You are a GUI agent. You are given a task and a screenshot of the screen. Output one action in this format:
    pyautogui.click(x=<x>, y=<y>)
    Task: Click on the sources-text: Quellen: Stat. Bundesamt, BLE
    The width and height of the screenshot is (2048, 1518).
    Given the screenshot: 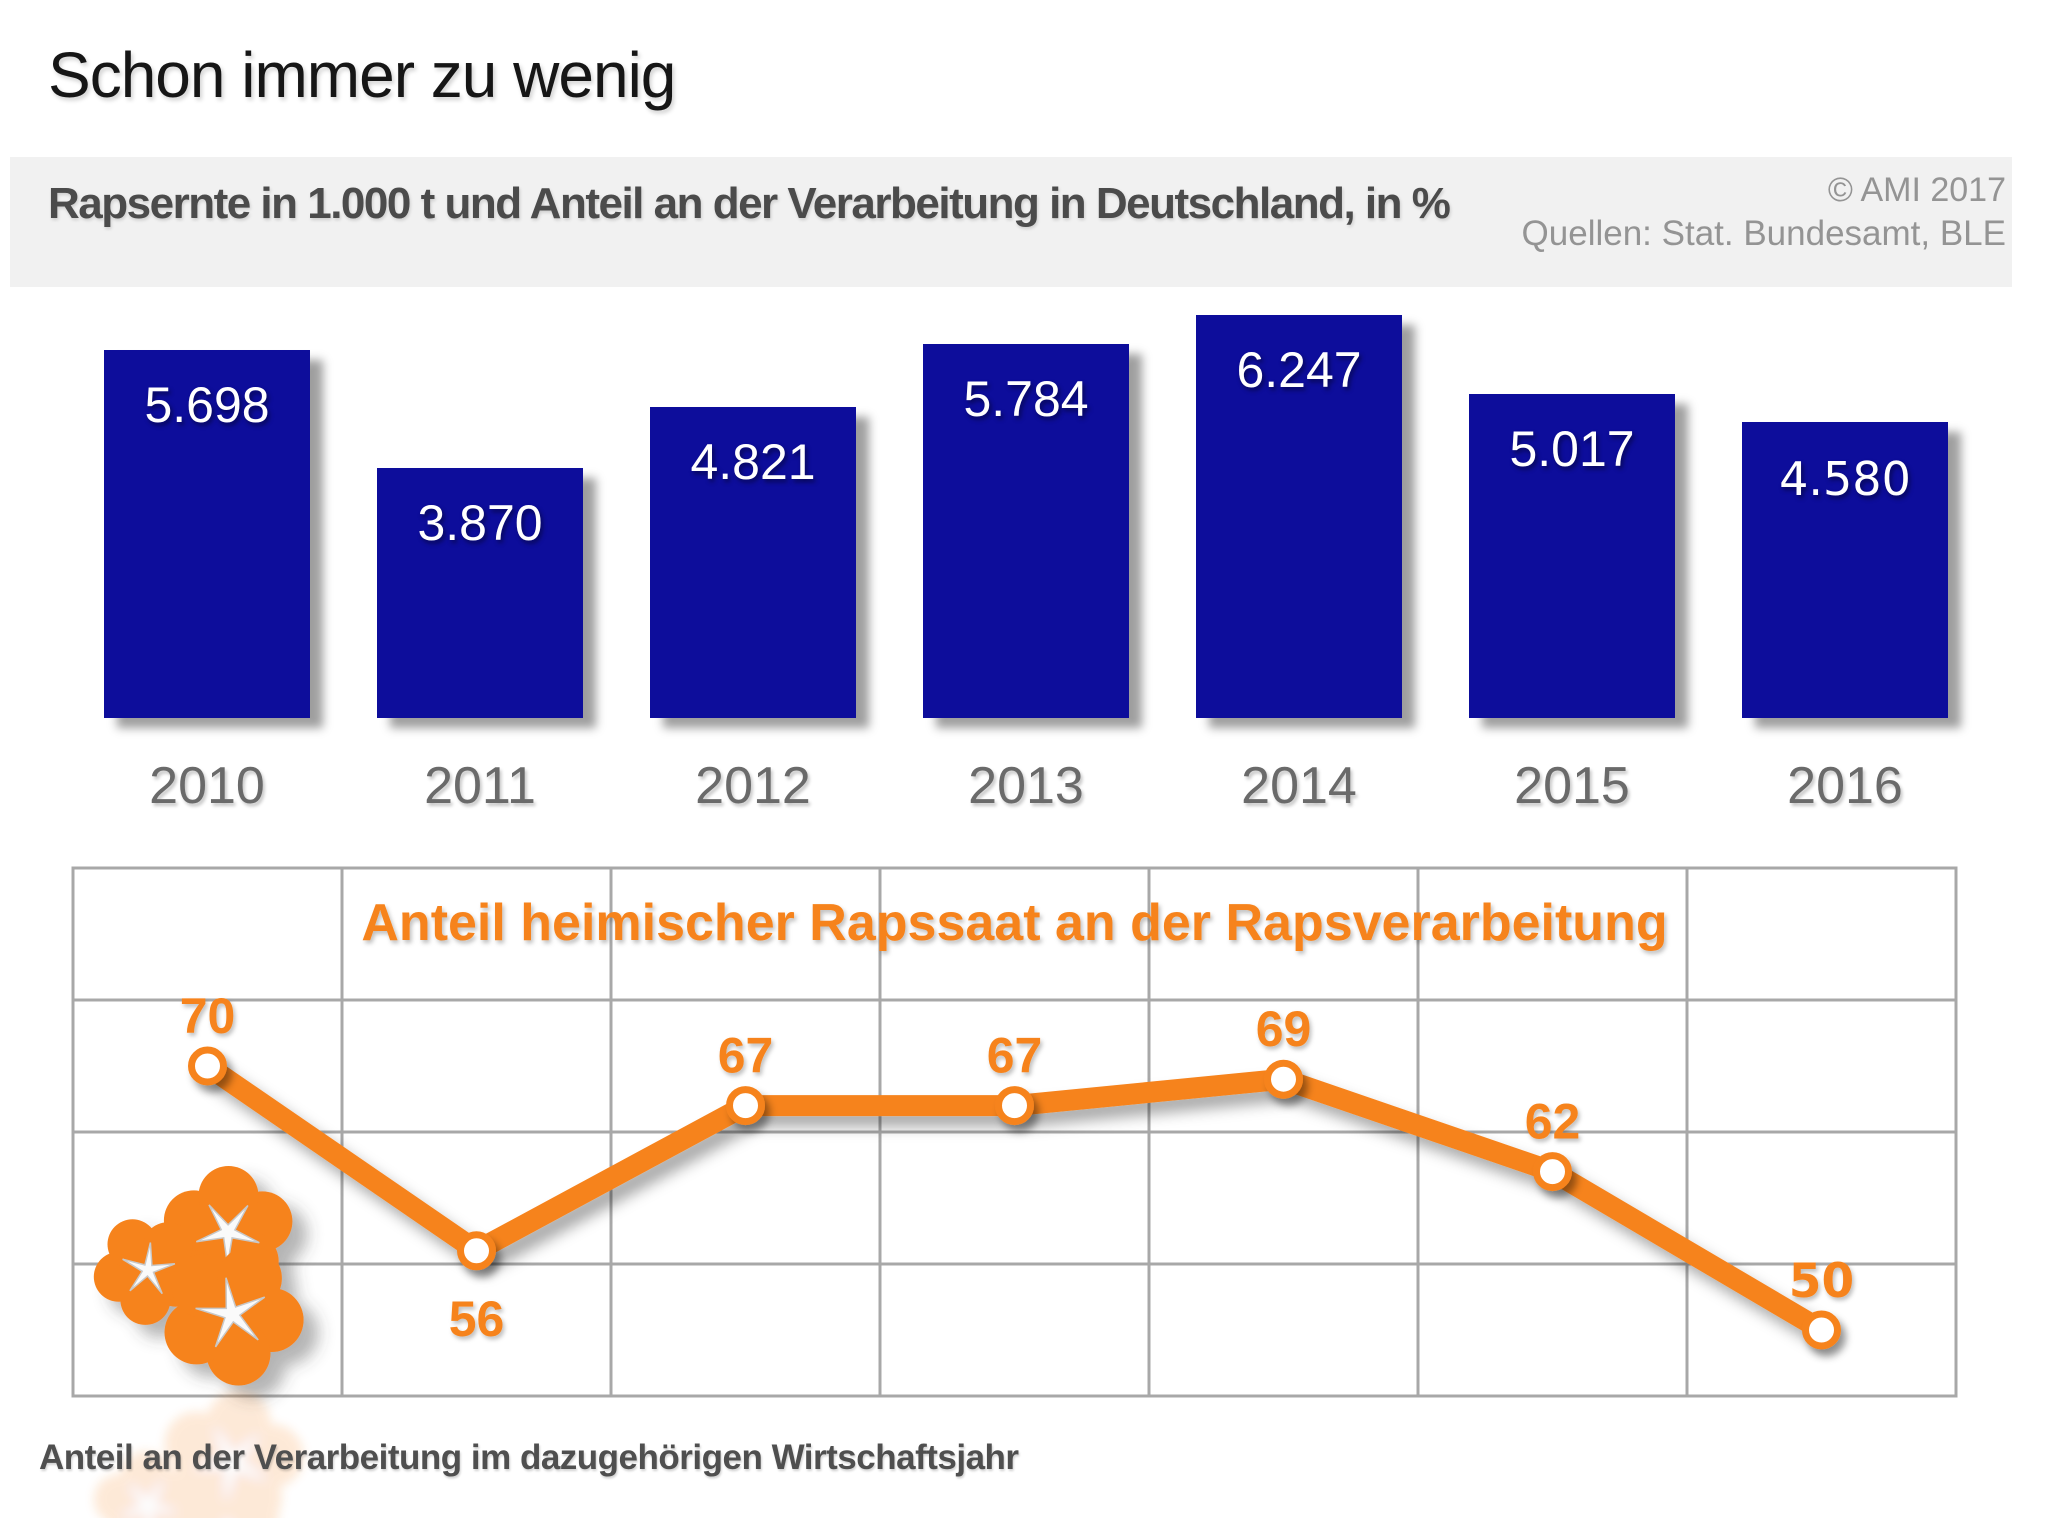 What is the action you would take?
    pyautogui.click(x=1763, y=233)
    